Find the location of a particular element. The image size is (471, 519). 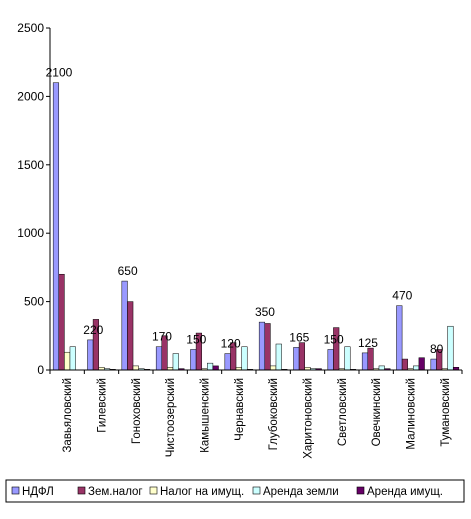

y-tick-label: 2500 is located at coordinates (30, 28).